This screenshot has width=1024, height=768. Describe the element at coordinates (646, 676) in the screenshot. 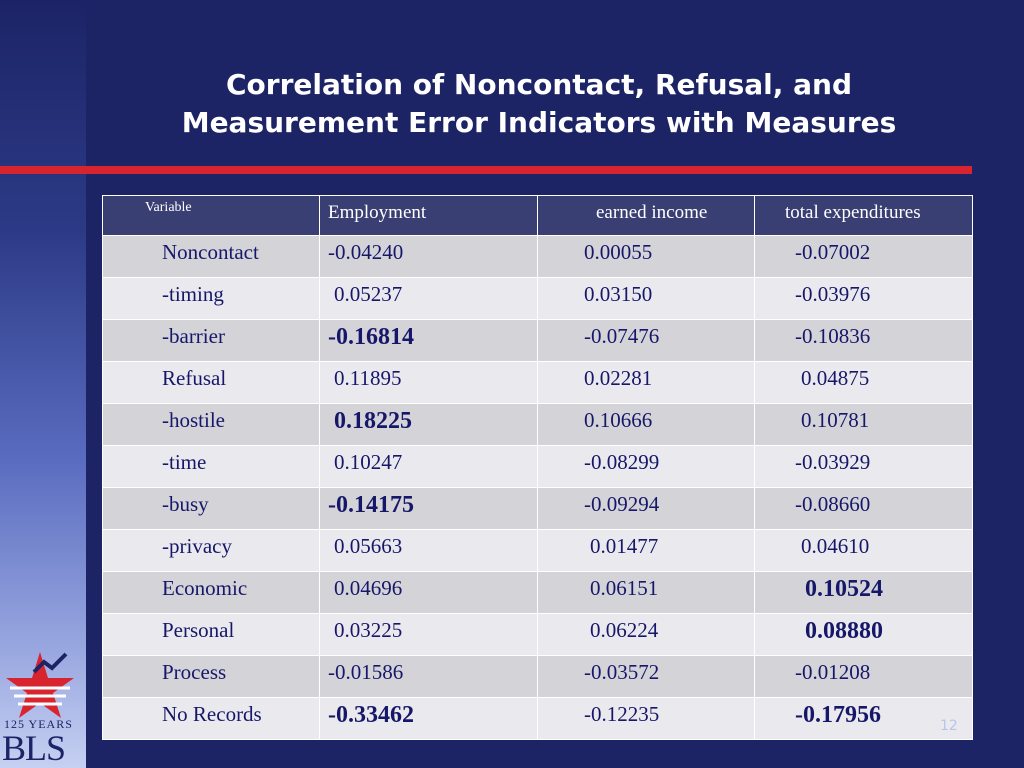

I see `cell-earned-income: -0.03572` at that location.